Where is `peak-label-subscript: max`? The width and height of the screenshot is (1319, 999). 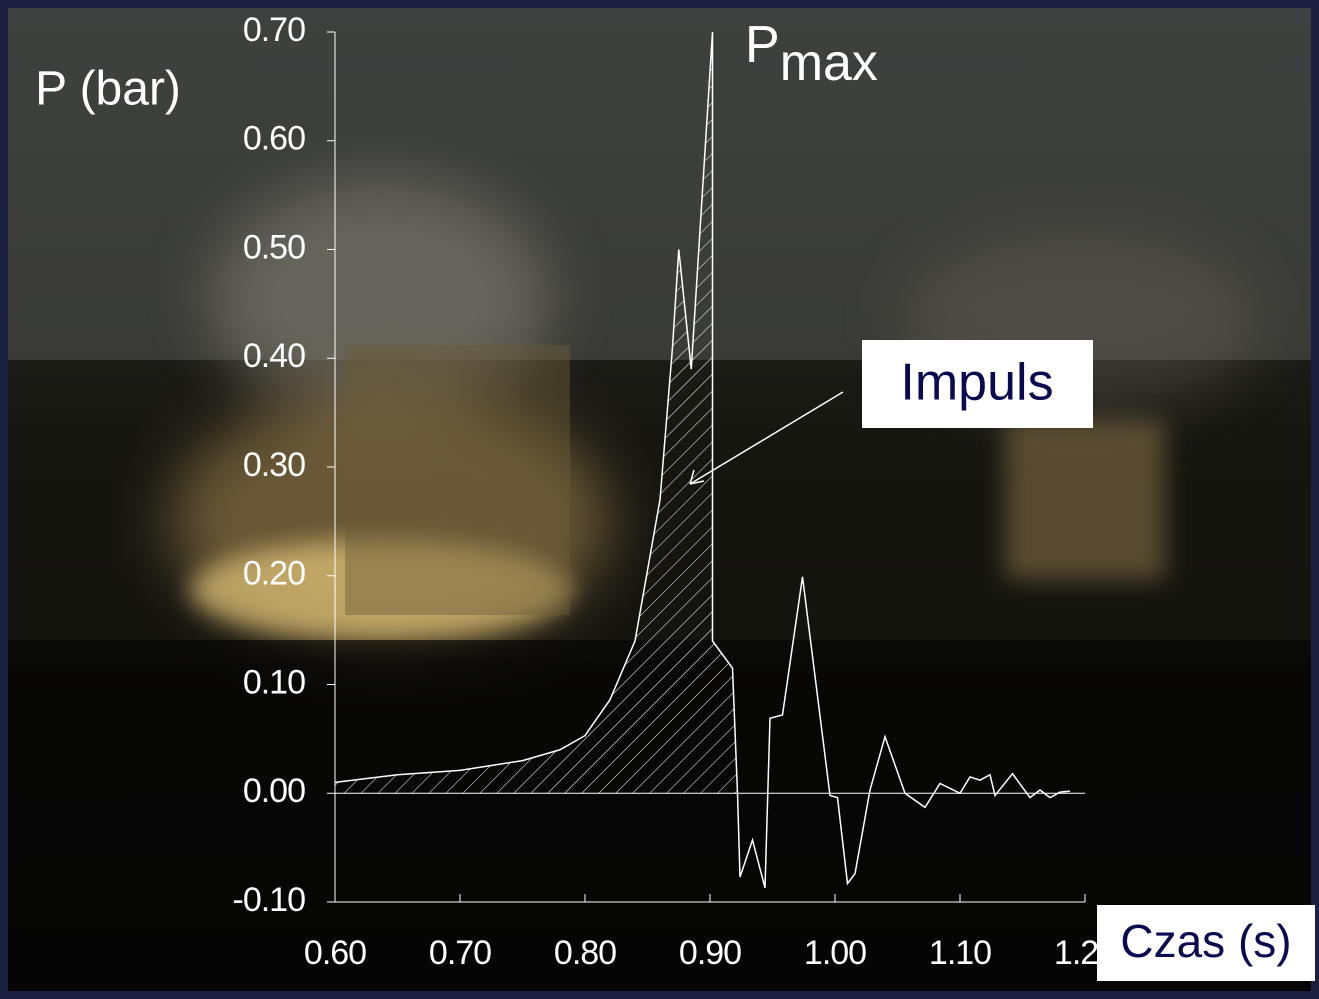 peak-label-subscript: max is located at coordinates (829, 63).